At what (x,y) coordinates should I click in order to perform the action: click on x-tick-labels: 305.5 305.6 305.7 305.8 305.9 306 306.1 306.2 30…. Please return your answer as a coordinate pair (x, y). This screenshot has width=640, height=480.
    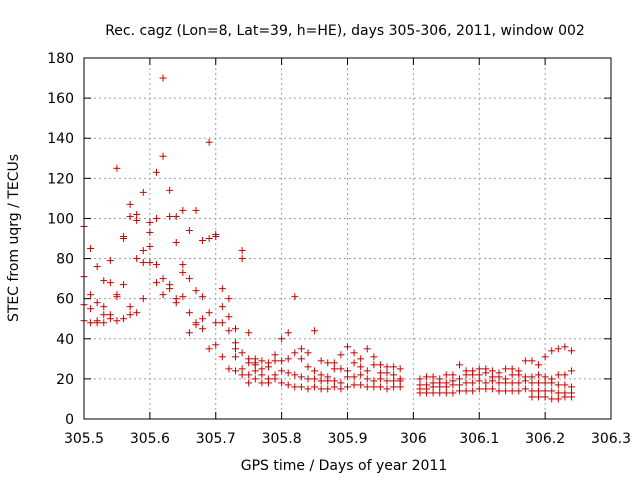
    Looking at the image, I should click on (347, 439).